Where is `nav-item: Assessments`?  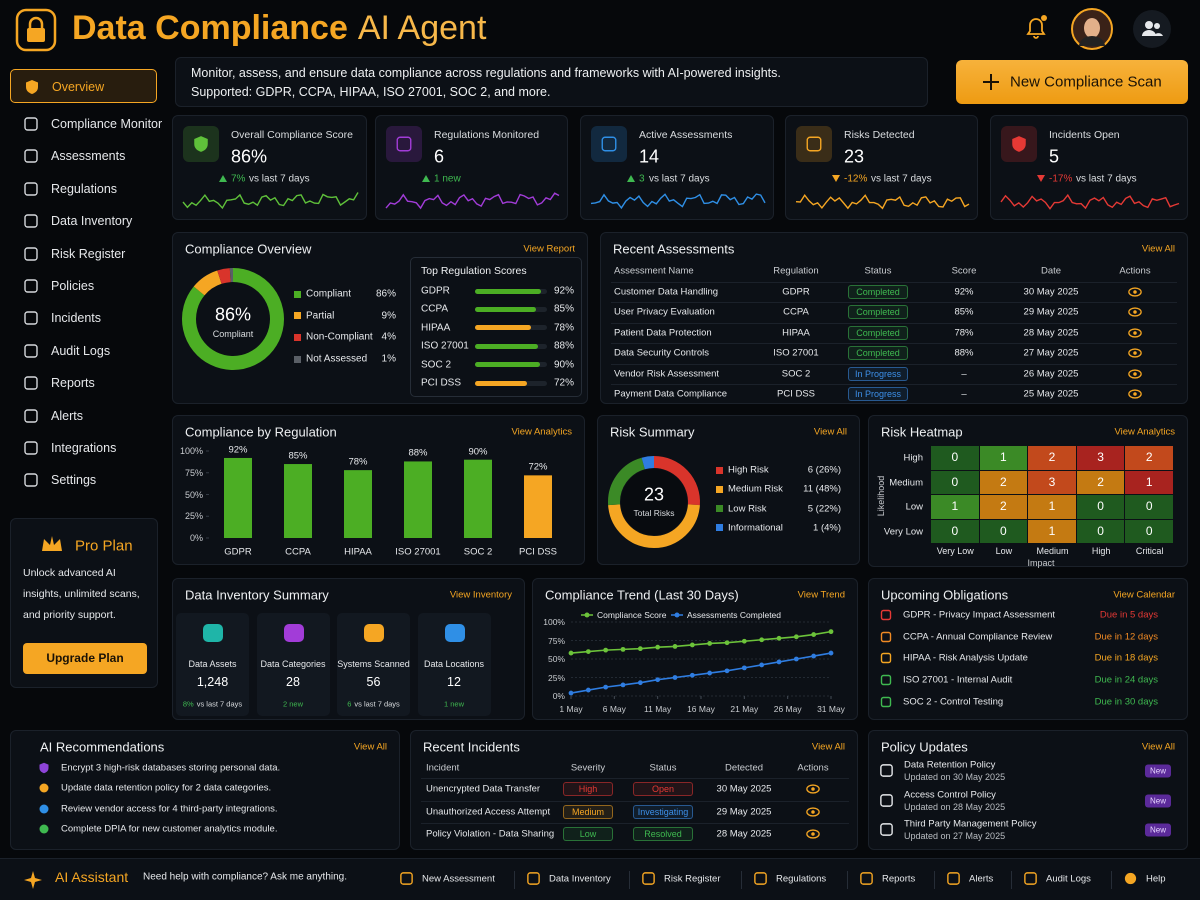
nav-item: Assessments is located at coordinates (83, 156).